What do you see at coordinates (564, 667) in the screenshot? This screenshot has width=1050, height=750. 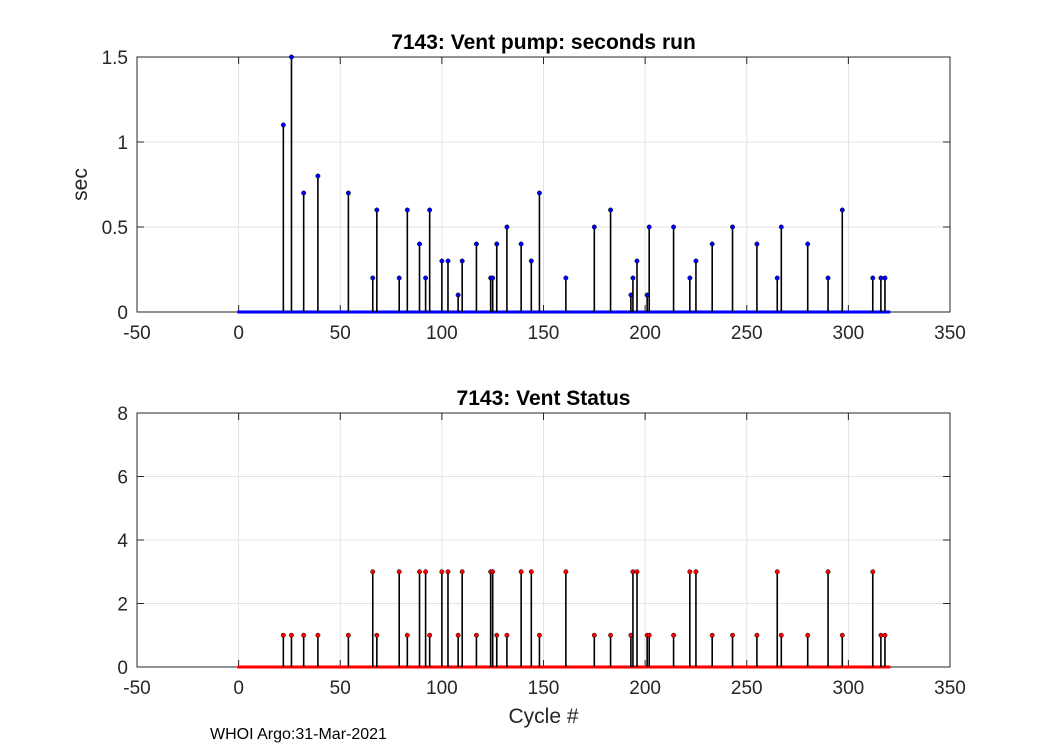 I see `zero-markers` at bounding box center [564, 667].